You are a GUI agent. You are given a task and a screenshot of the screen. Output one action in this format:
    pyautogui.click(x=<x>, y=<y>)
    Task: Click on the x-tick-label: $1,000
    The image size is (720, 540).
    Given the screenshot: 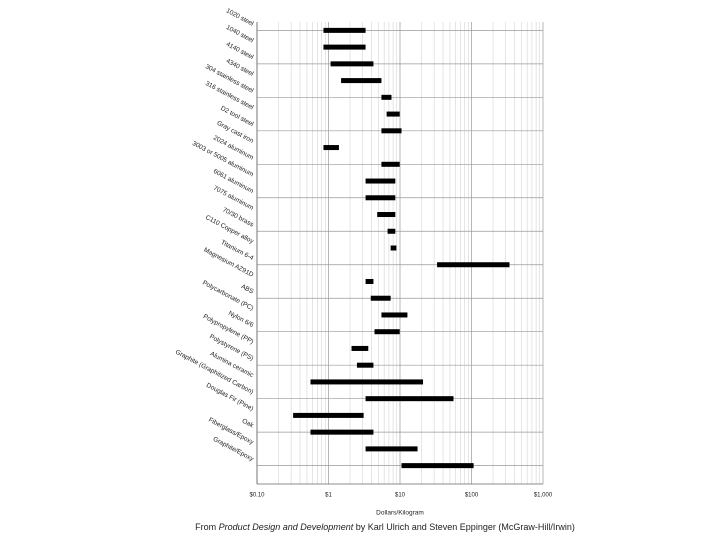 What is the action you would take?
    pyautogui.click(x=543, y=496)
    